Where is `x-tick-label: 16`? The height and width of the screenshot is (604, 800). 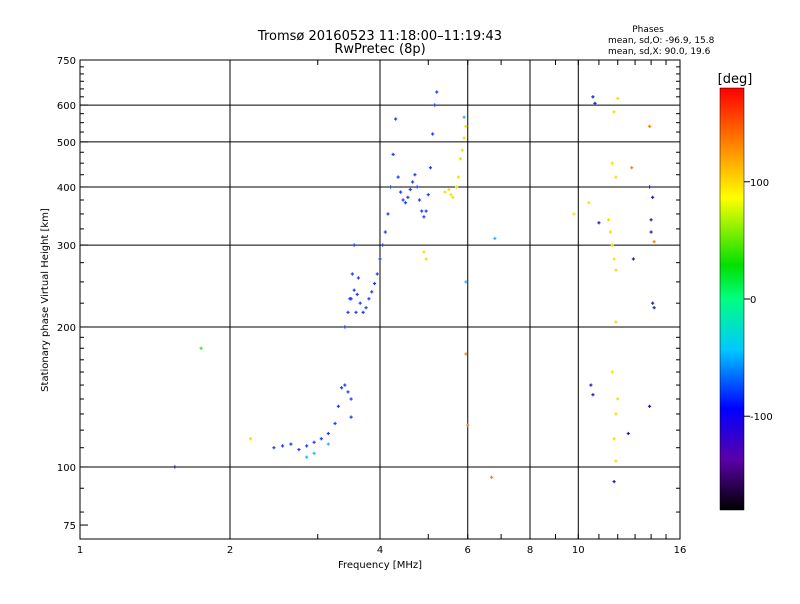 x-tick-label: 16 is located at coordinates (680, 550).